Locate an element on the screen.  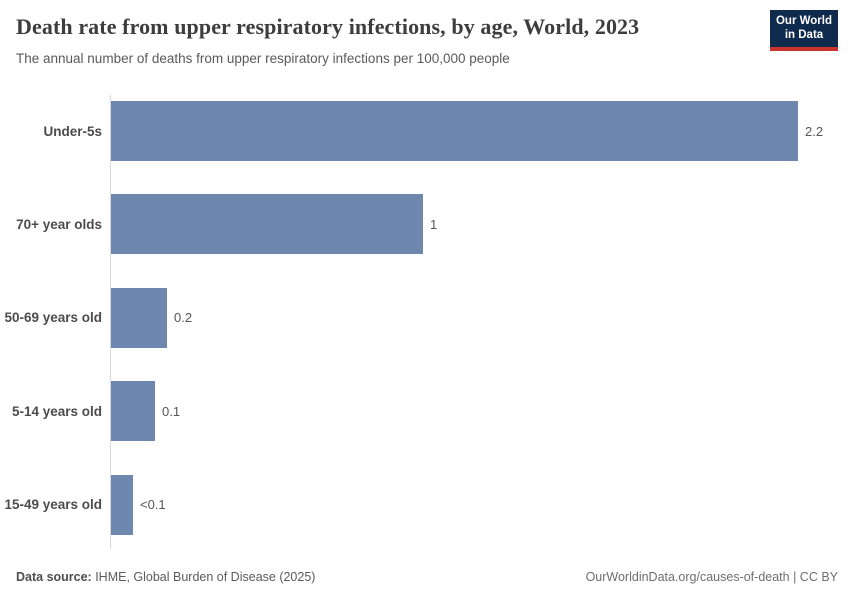
category-label: 50-69 years old is located at coordinates (53, 318).